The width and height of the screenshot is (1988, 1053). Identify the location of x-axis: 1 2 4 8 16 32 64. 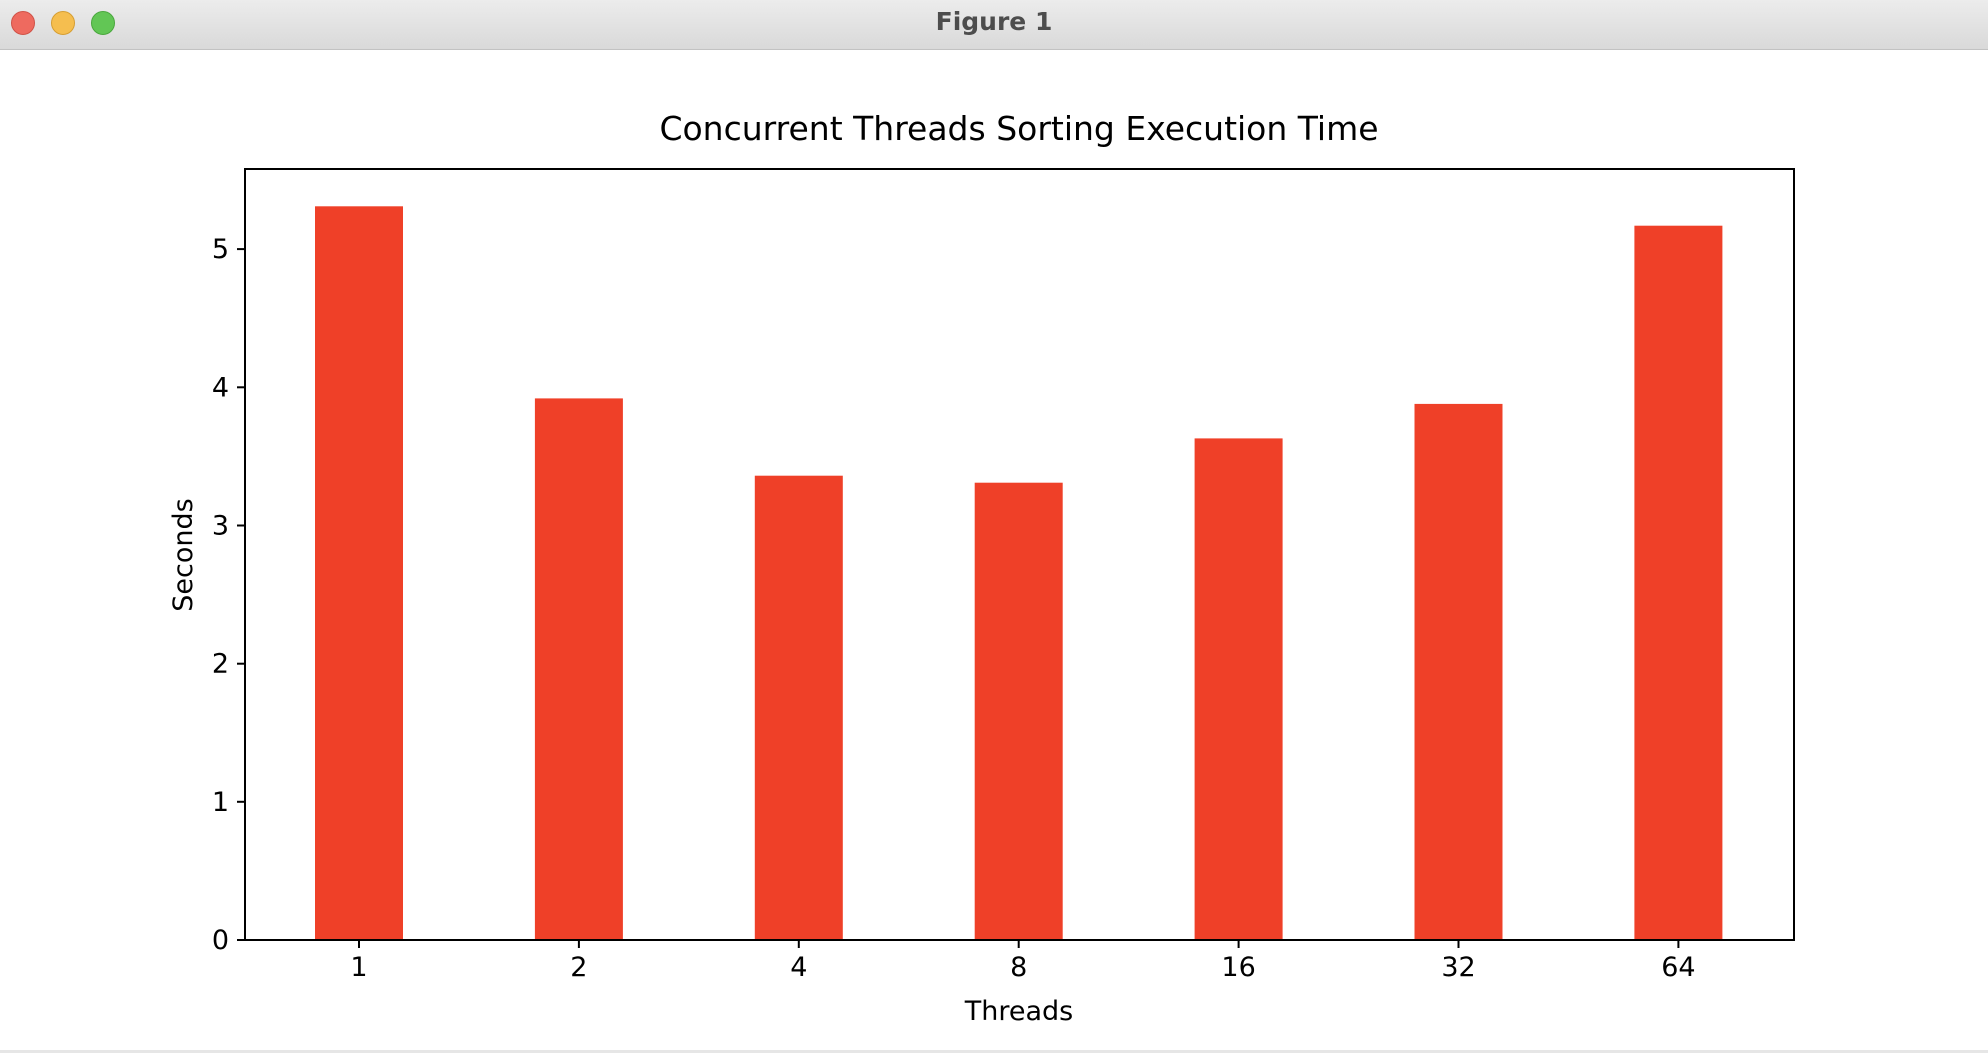
(1023, 961).